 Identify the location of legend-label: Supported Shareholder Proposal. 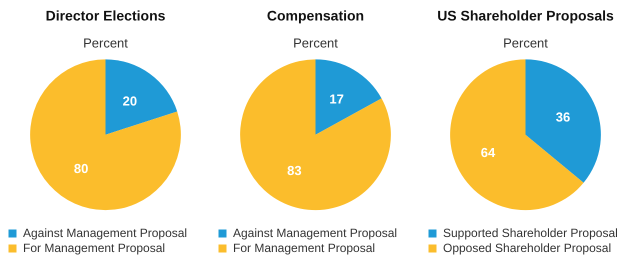
(530, 233).